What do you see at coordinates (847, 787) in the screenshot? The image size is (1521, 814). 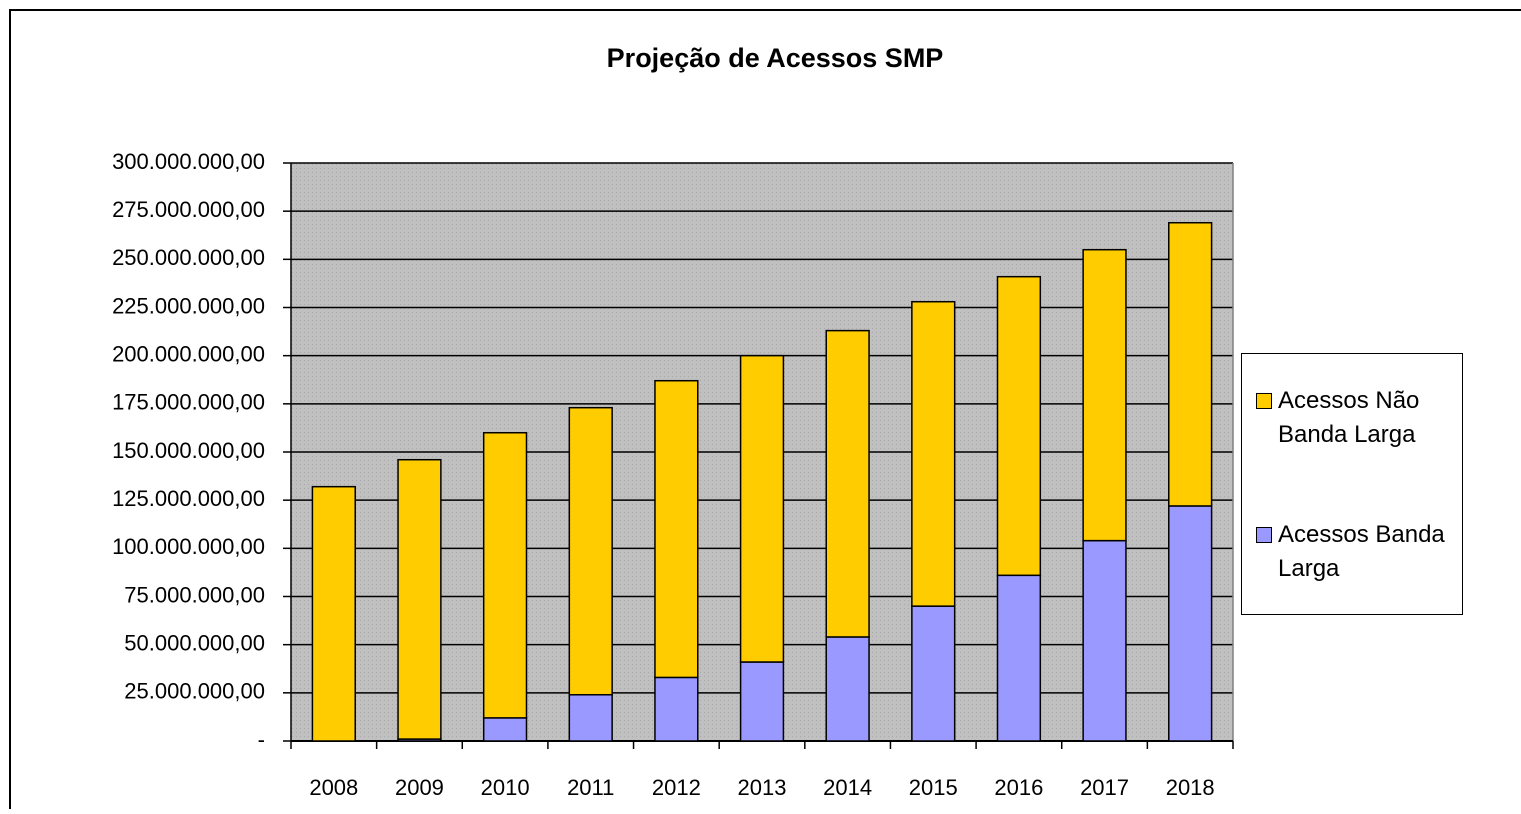 I see `x-tick-label: 2014` at bounding box center [847, 787].